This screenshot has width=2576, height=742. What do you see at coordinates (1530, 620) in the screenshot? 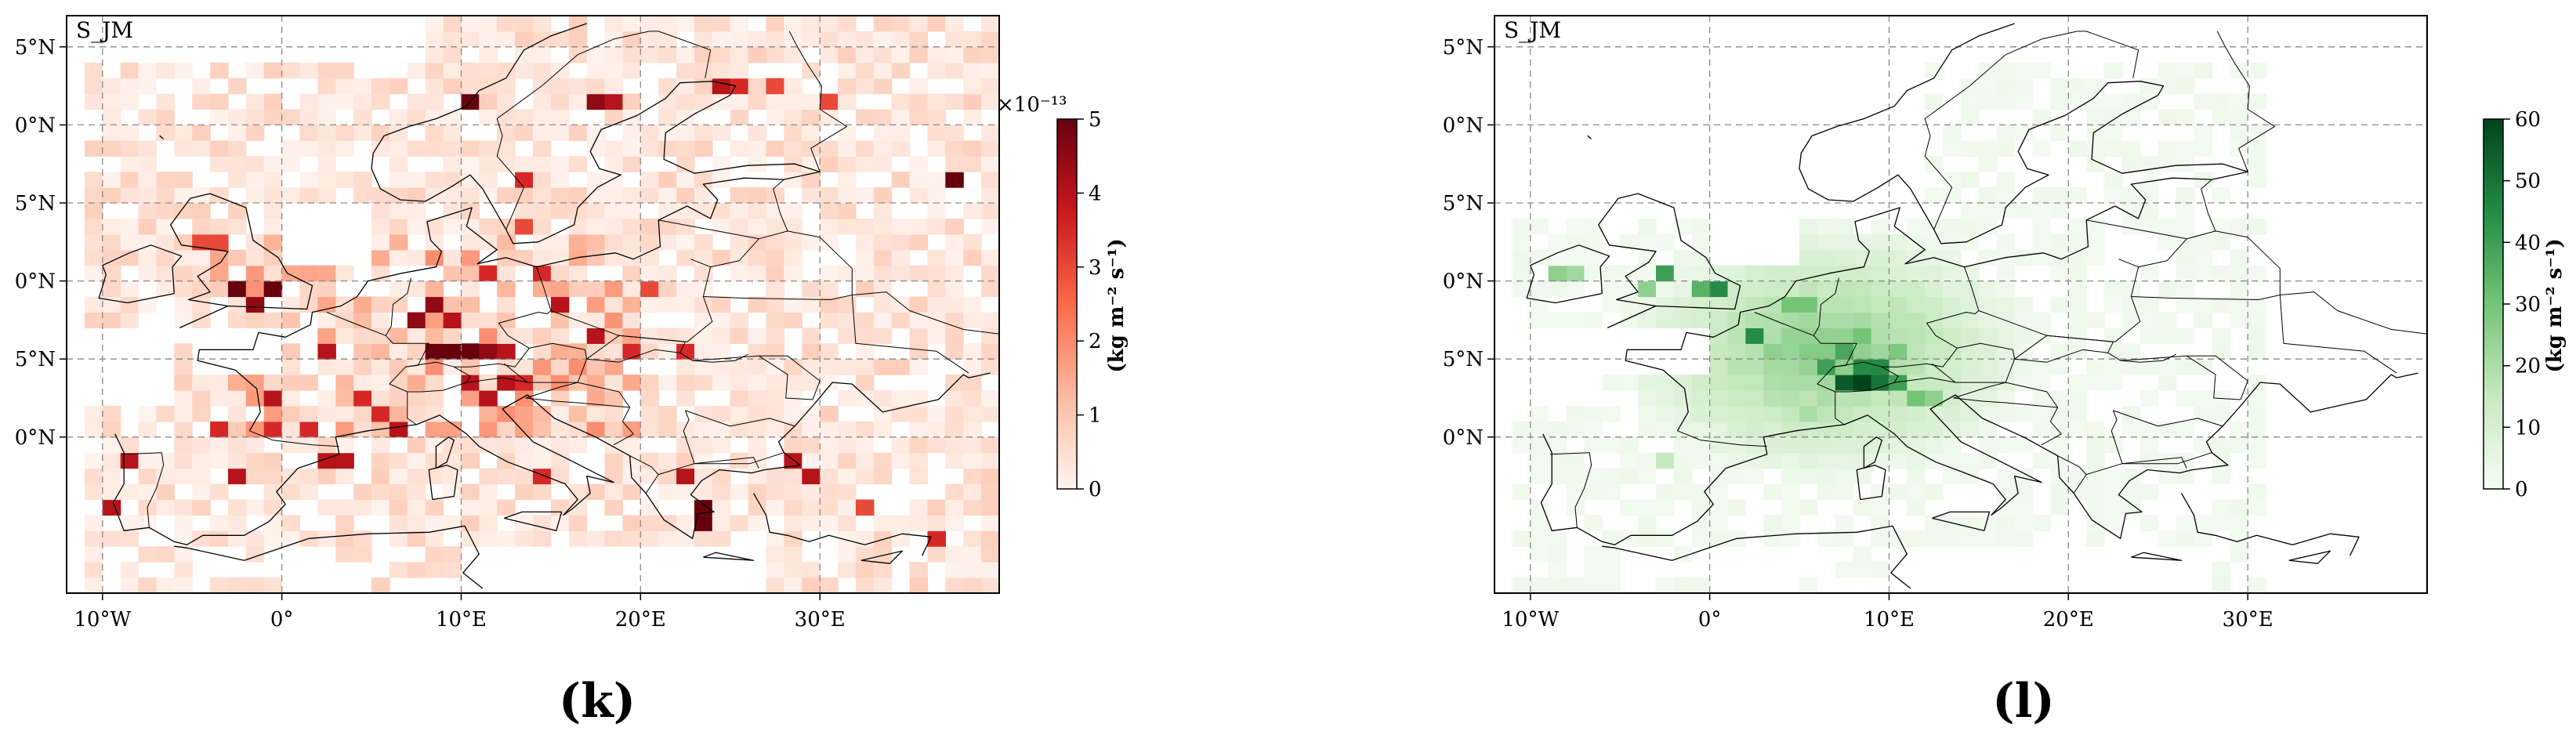
I see `lon-label: 10°W` at bounding box center [1530, 620].